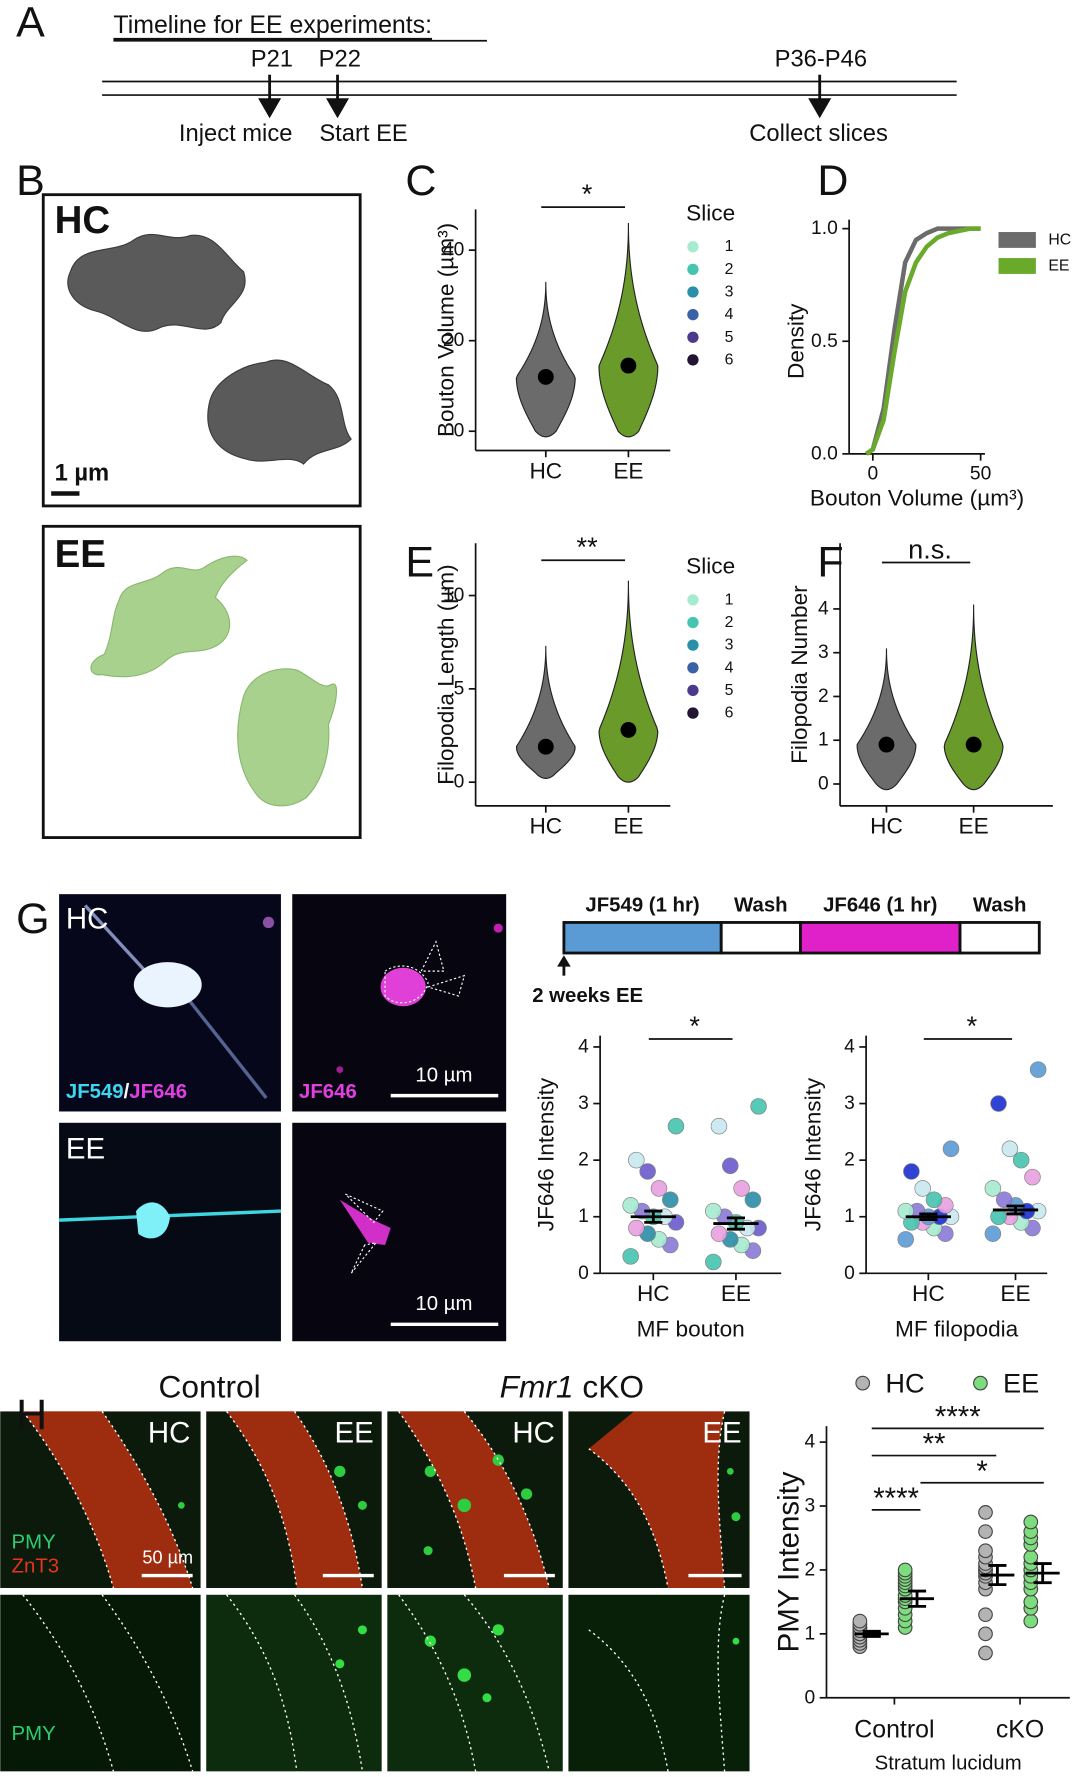 This screenshot has height=1777, width=1078. Describe the element at coordinates (972, 1025) in the screenshot. I see `significance-label: *` at that location.